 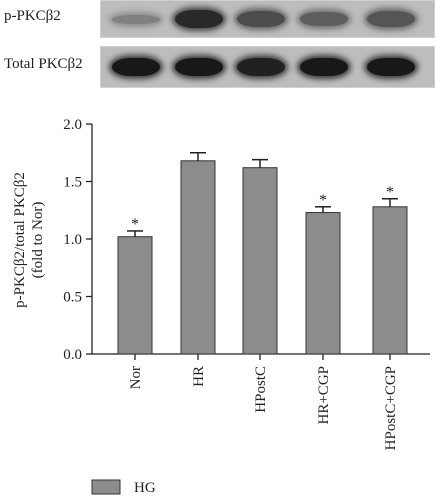 I want to click on x-tick-label: HPostC+CGP, so click(x=391, y=408).